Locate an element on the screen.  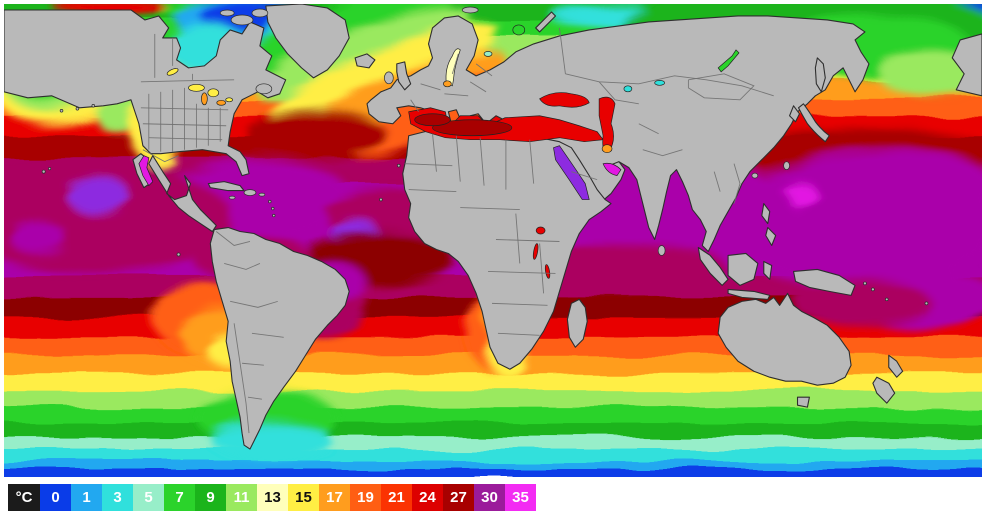
caspian-south is located at coordinates (607, 149).